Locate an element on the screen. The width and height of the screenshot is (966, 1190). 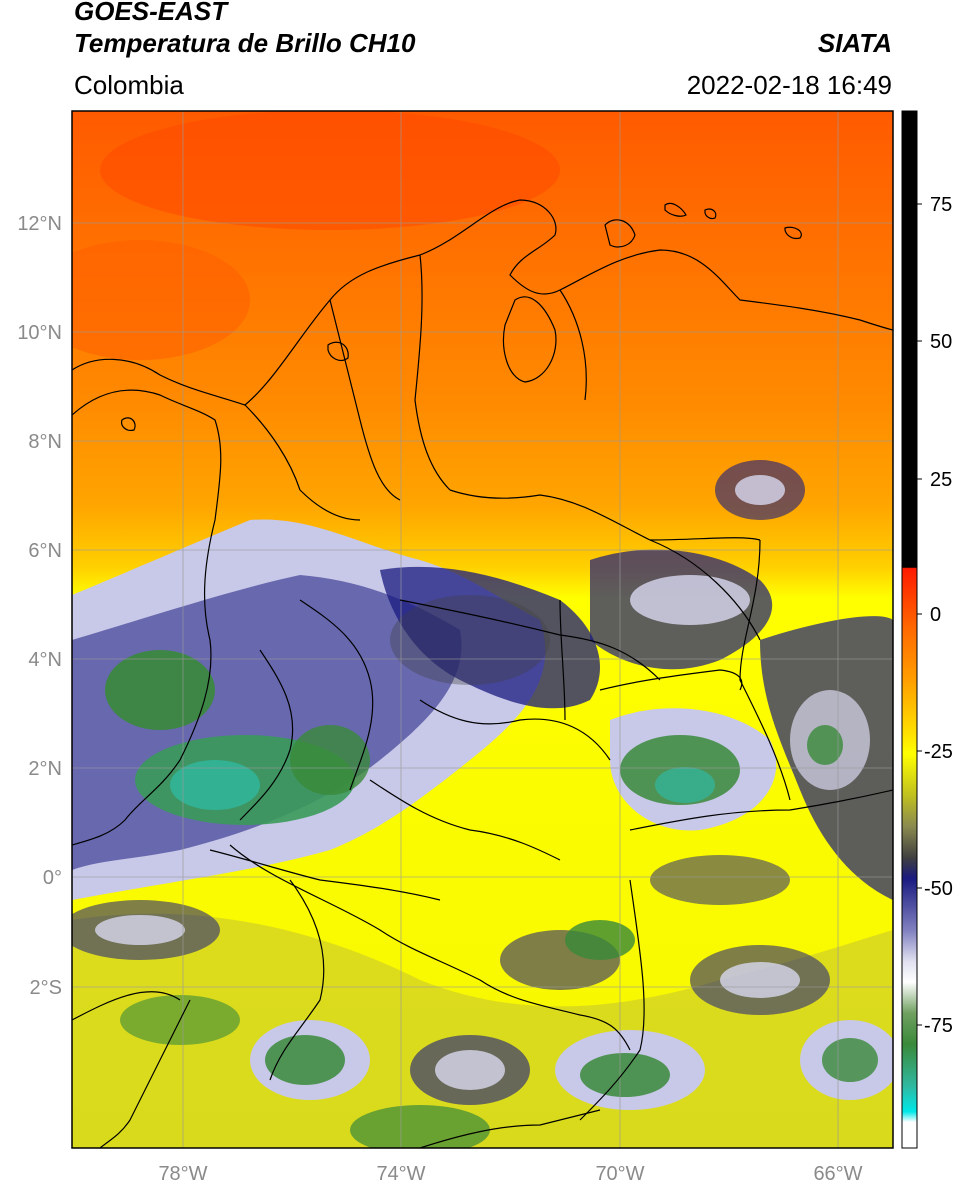
region-label: Colombia is located at coordinates (129, 85).